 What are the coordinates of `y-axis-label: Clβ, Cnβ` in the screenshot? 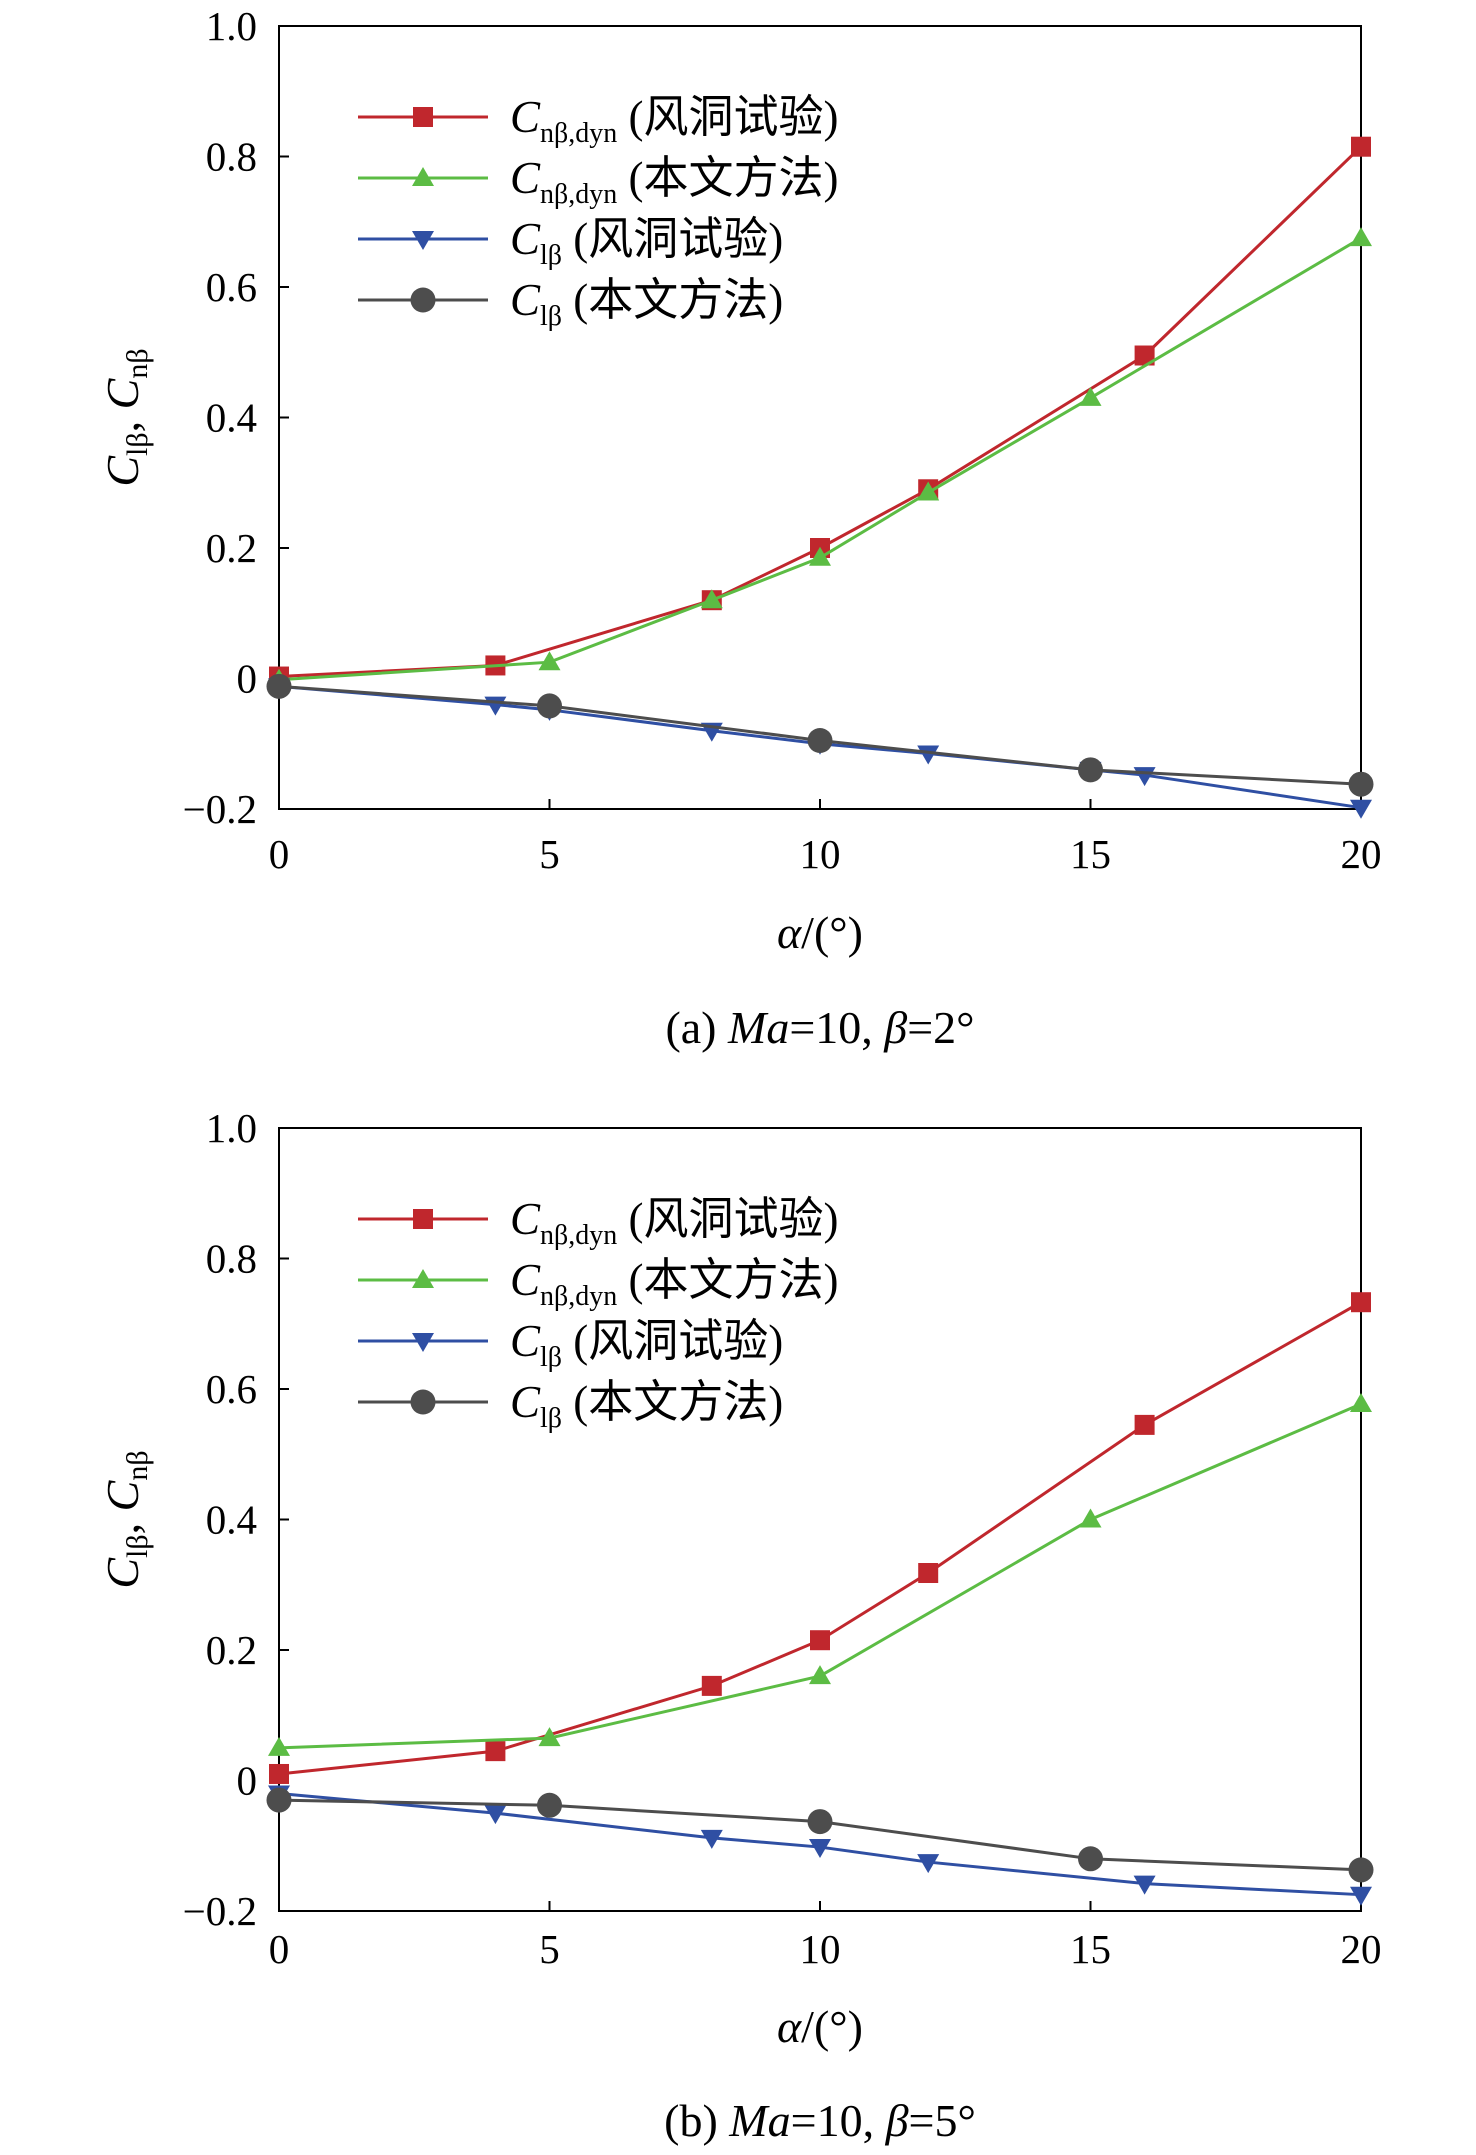 It's located at (125, 1519).